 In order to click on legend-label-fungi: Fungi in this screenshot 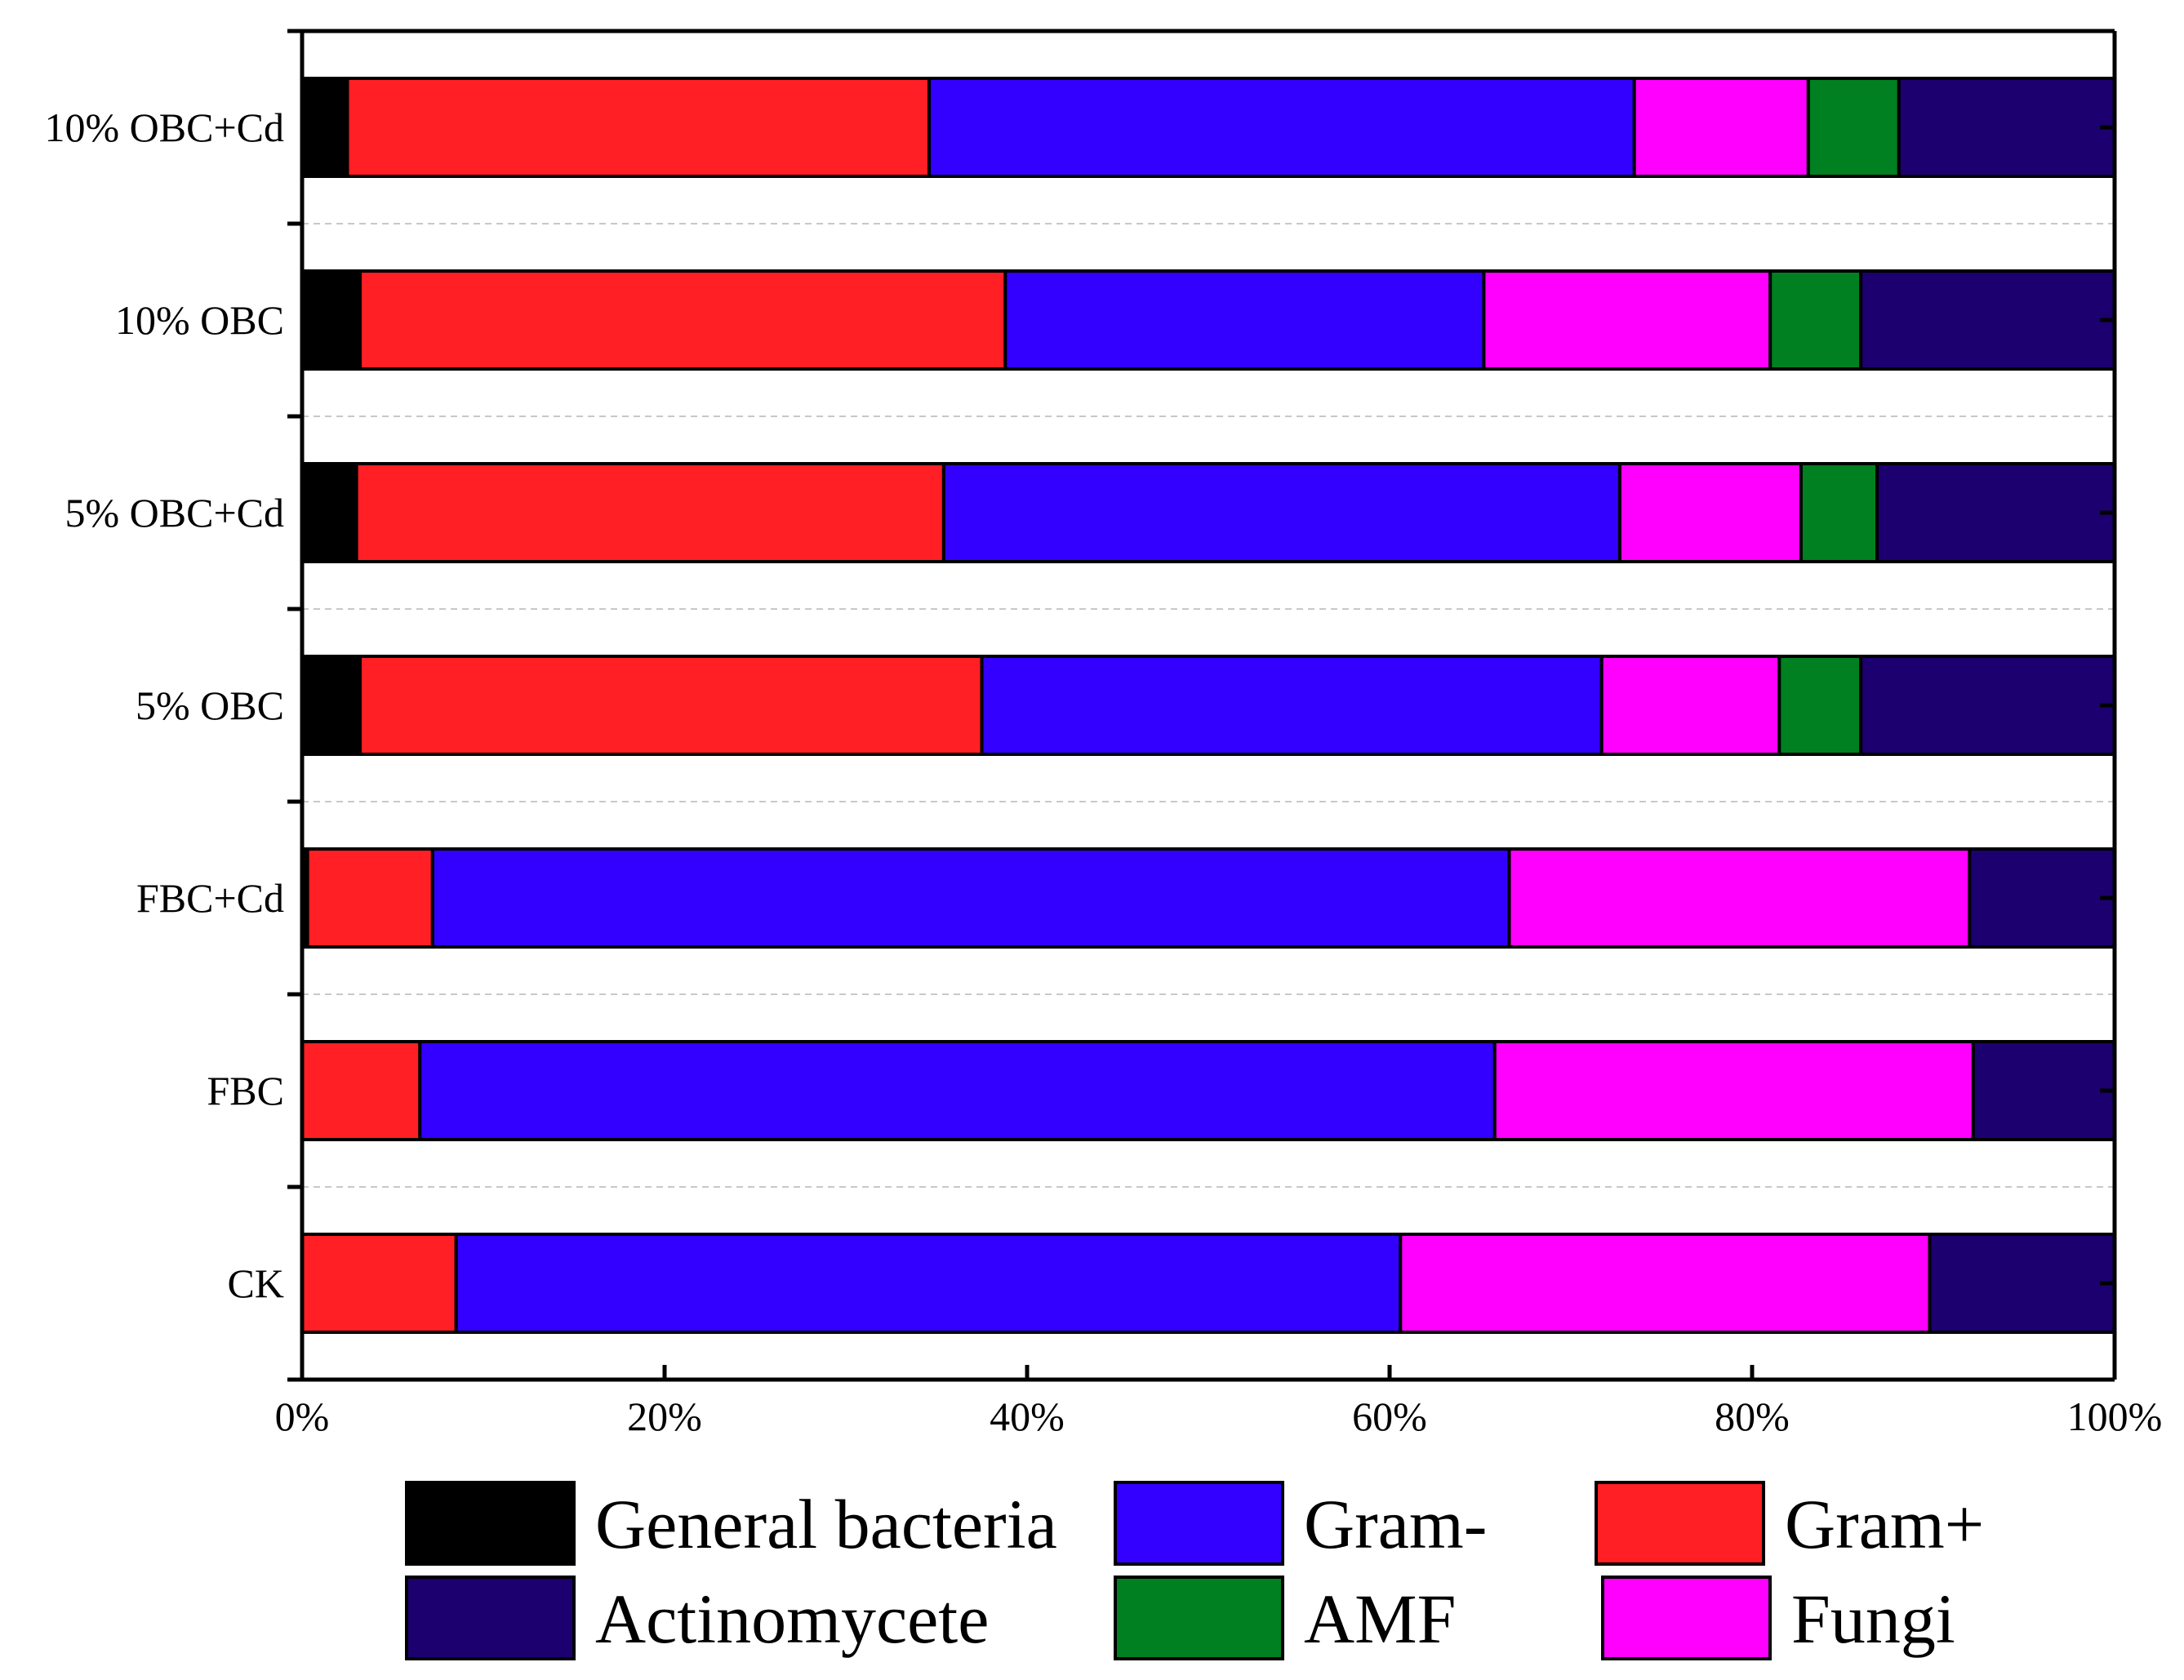, I will do `click(1873, 1619)`.